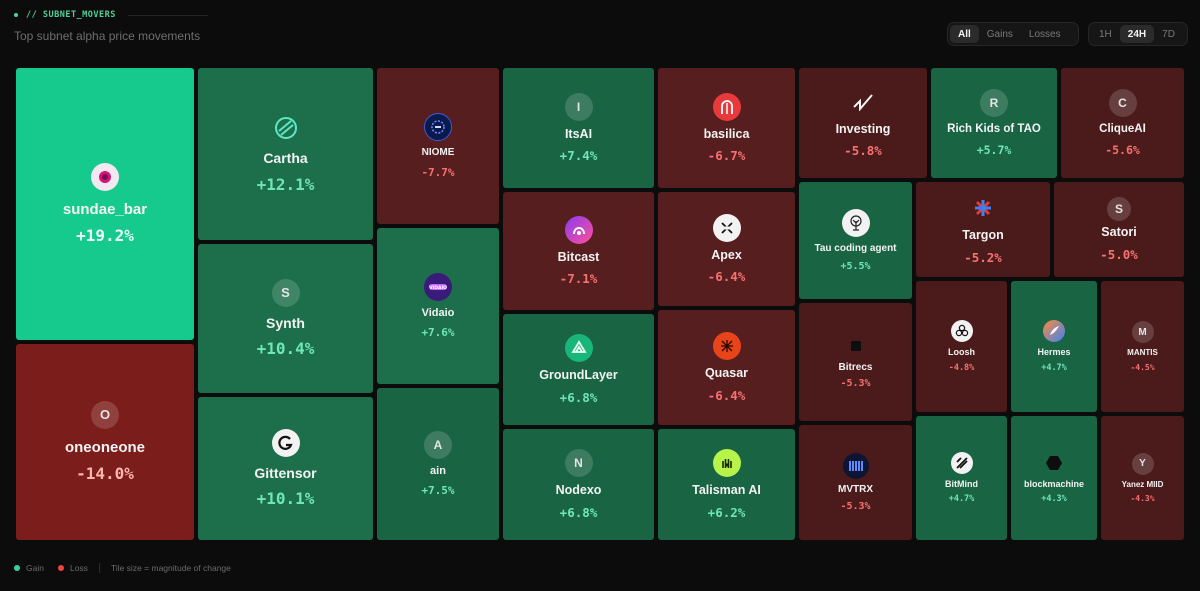 Image resolution: width=1200 pixels, height=591 pixels. I want to click on tile-change: +7.5%, so click(438, 491).